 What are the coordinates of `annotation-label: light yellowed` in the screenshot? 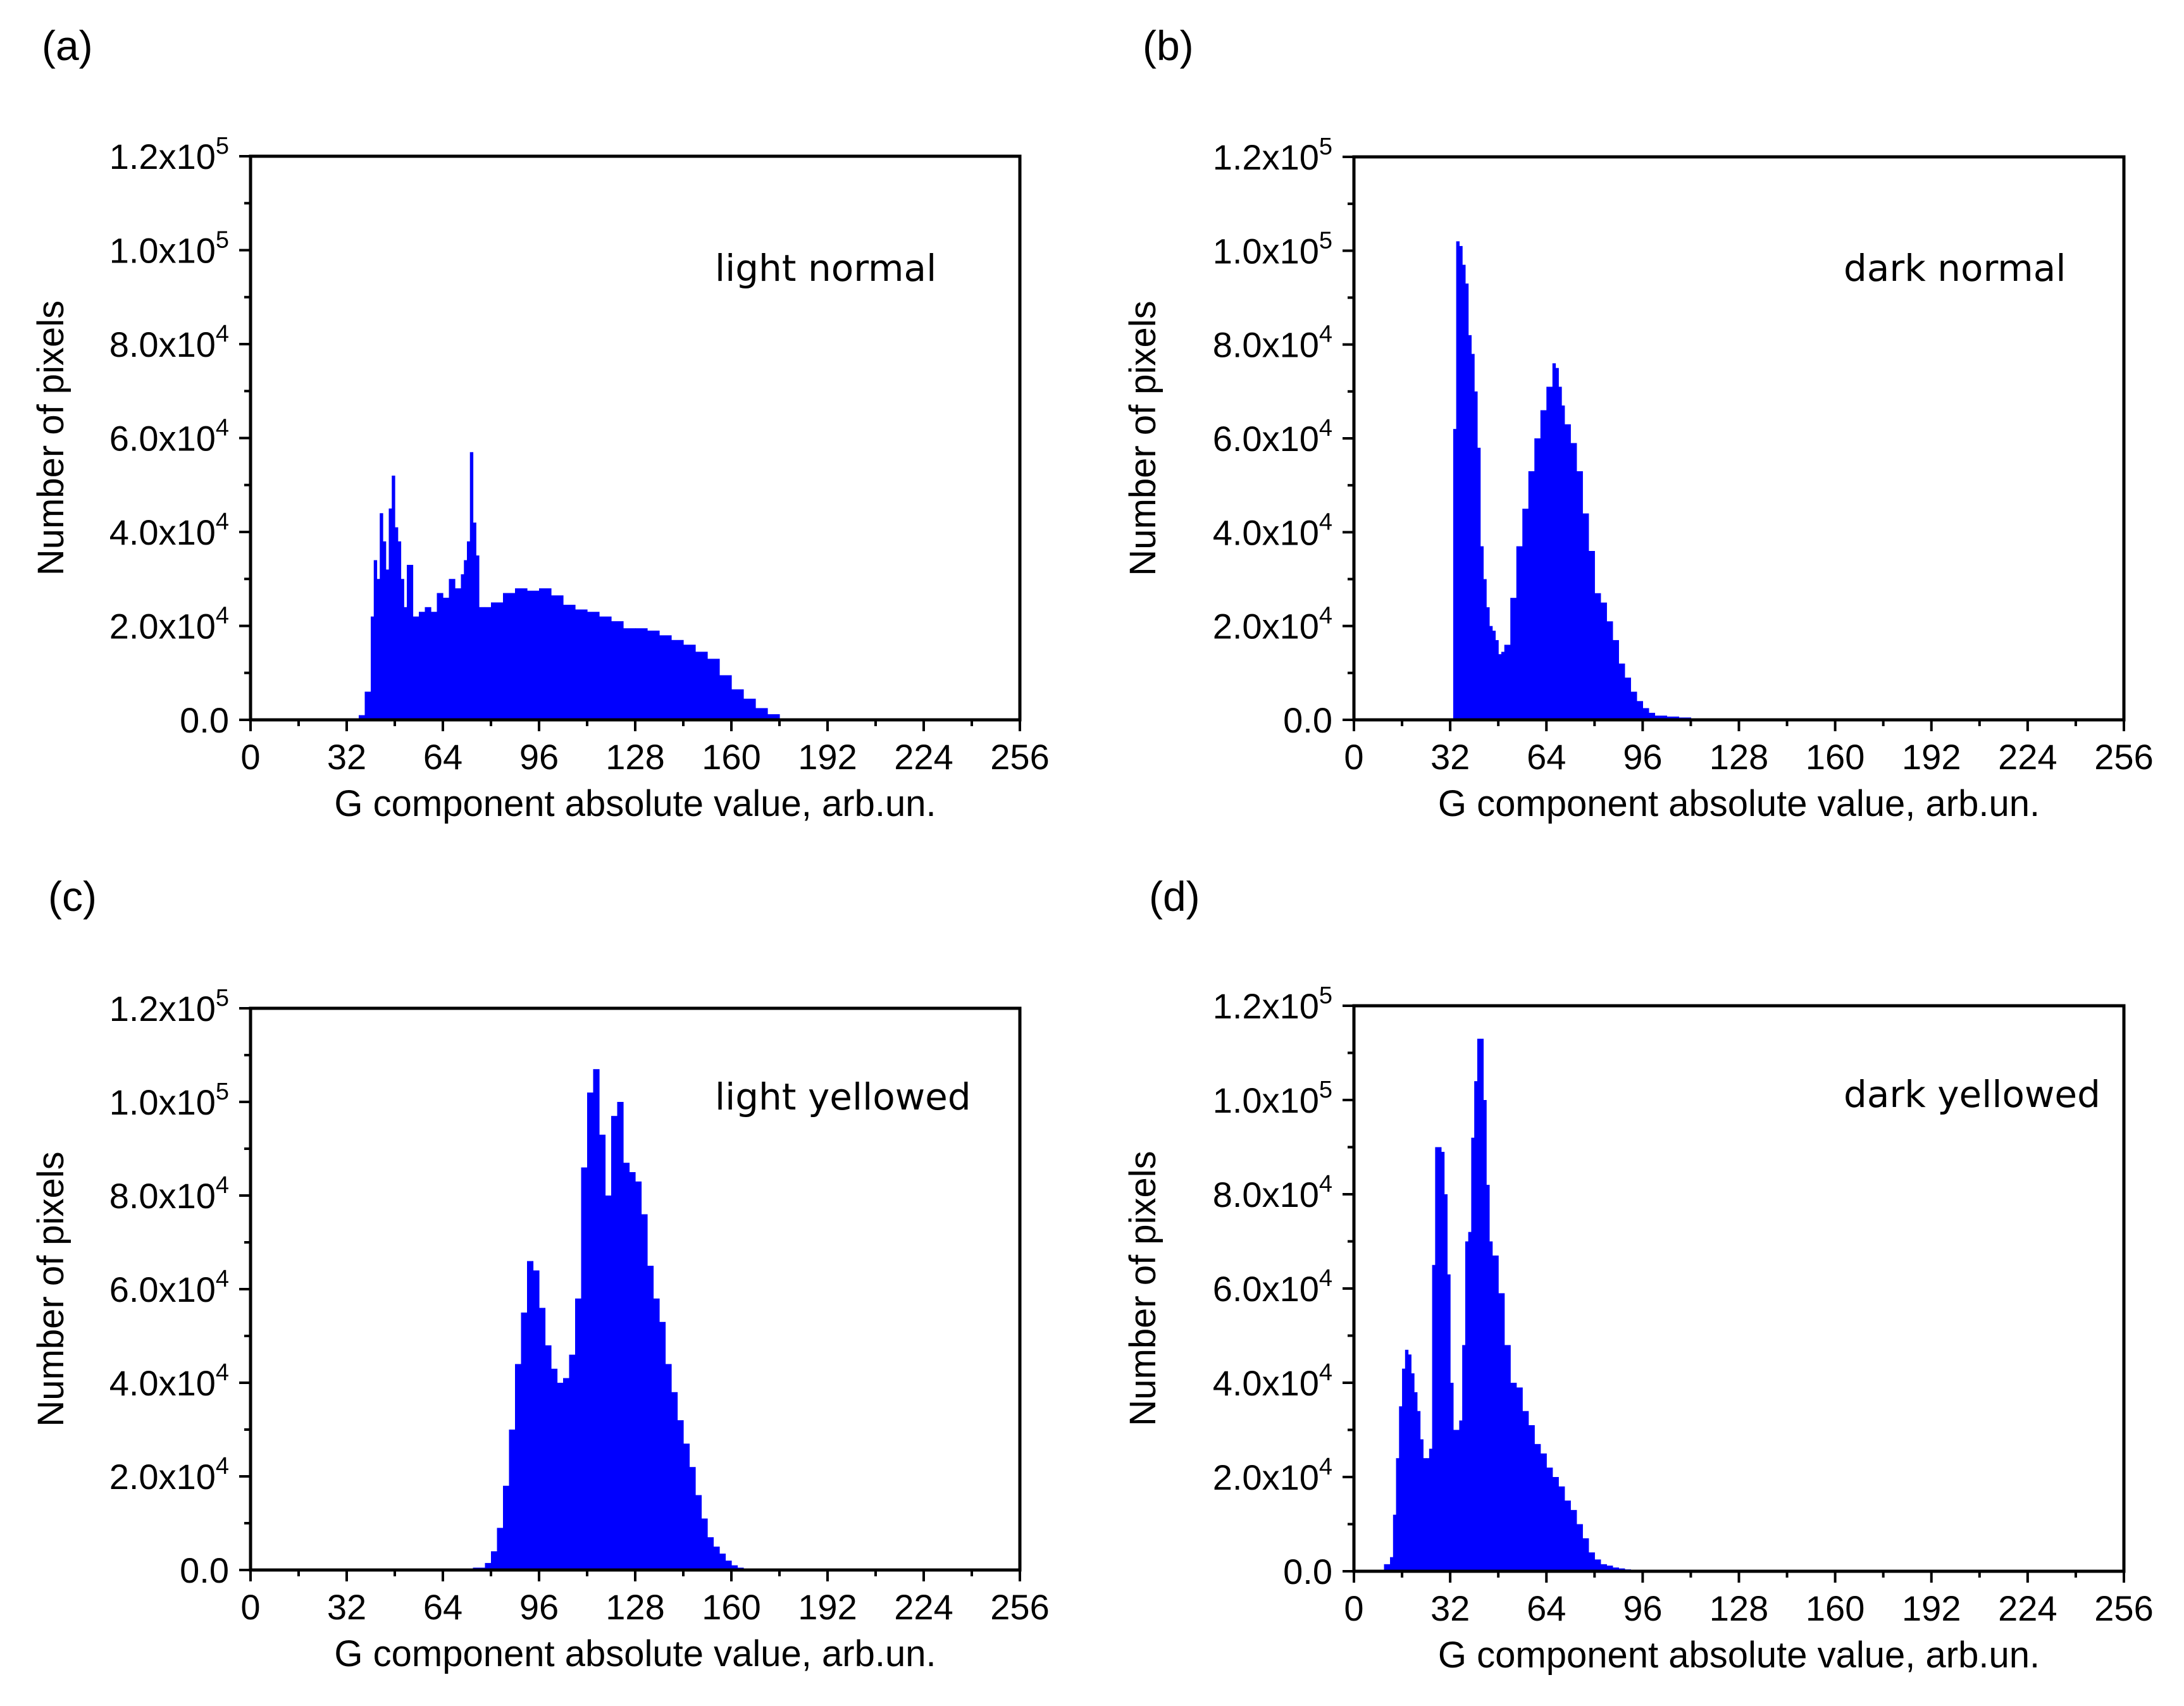 It's located at (843, 1096).